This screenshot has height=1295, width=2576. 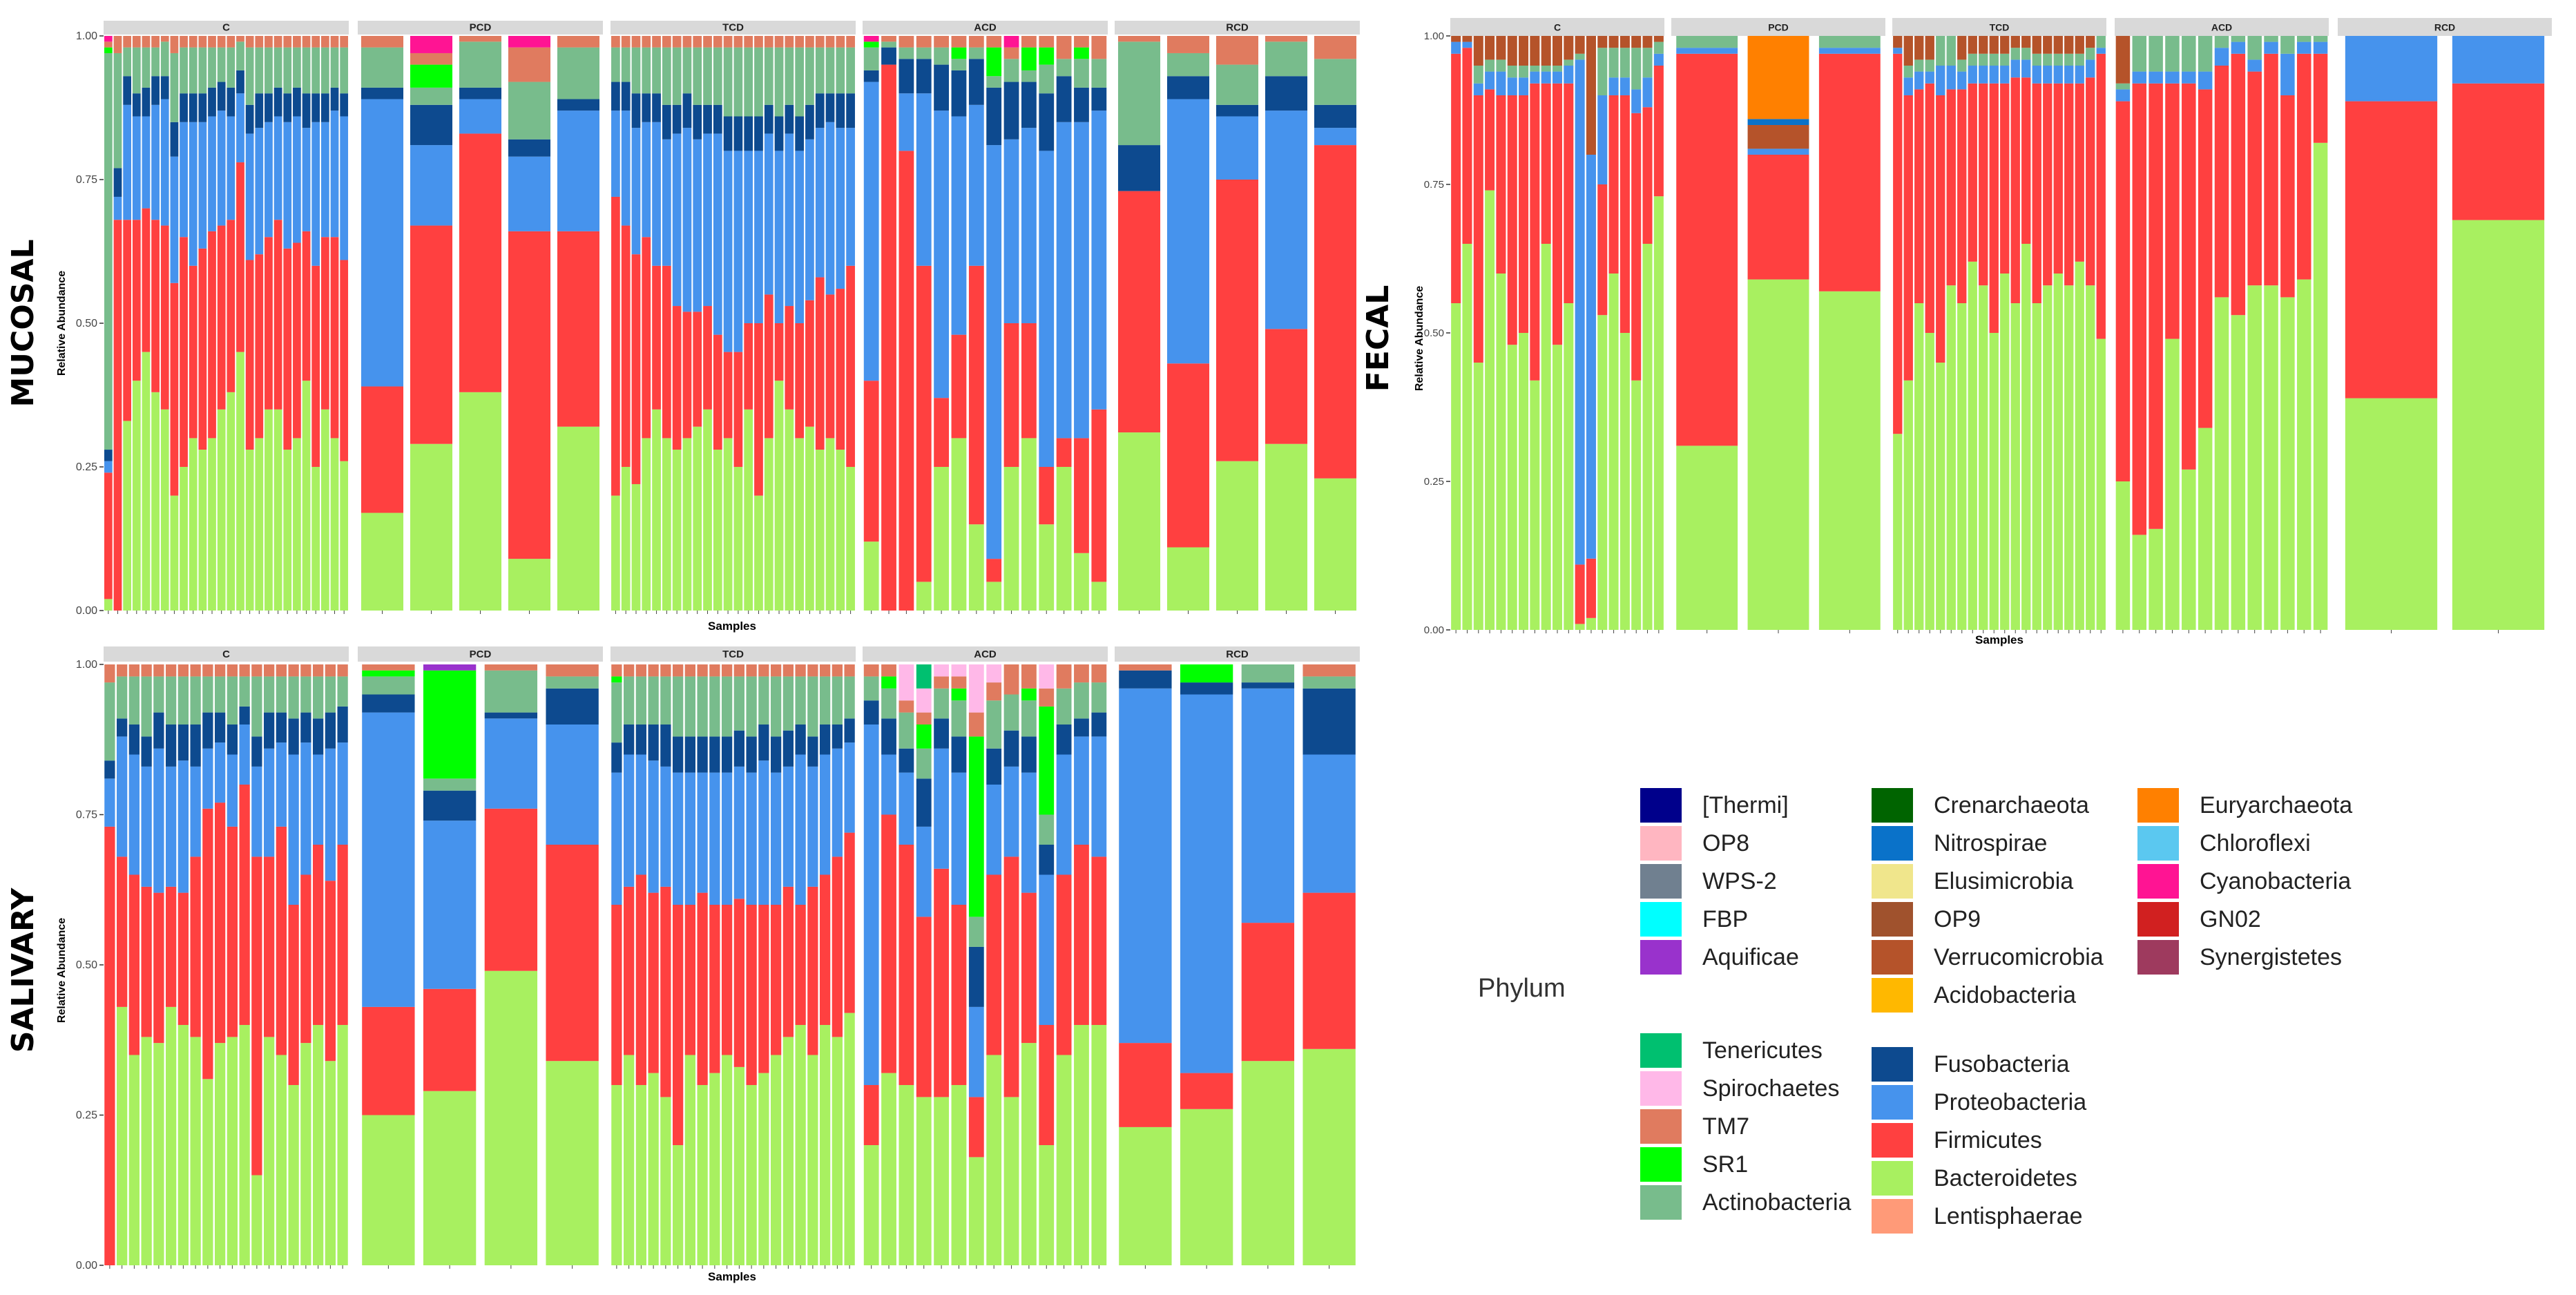 What do you see at coordinates (2255, 842) in the screenshot?
I see `legend-label: Chloroflexi` at bounding box center [2255, 842].